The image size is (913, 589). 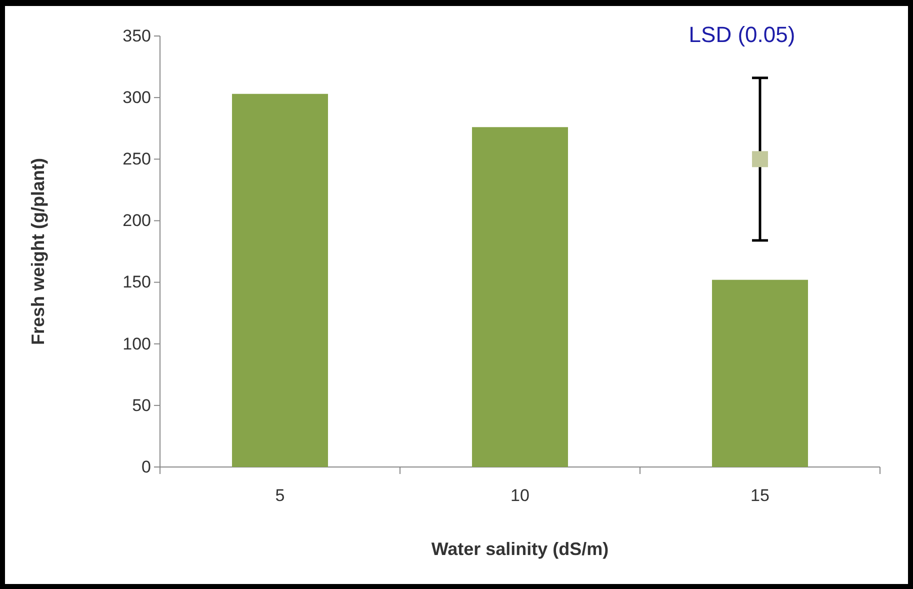 I want to click on y-tick-label: 250, so click(x=136, y=159).